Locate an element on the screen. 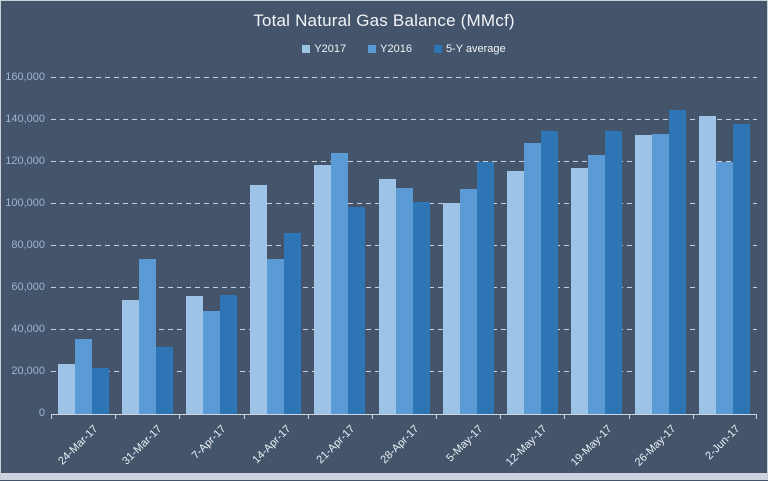 The height and width of the screenshot is (481, 768). y-tick-label: 40,000 is located at coordinates (28, 329).